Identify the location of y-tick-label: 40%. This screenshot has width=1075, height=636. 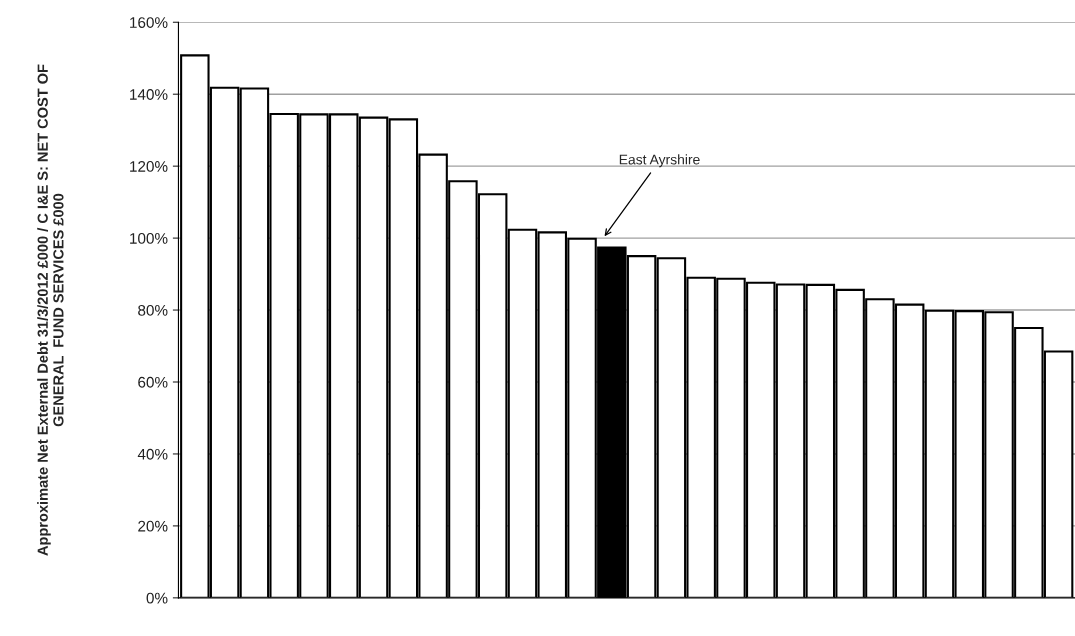
(152, 454).